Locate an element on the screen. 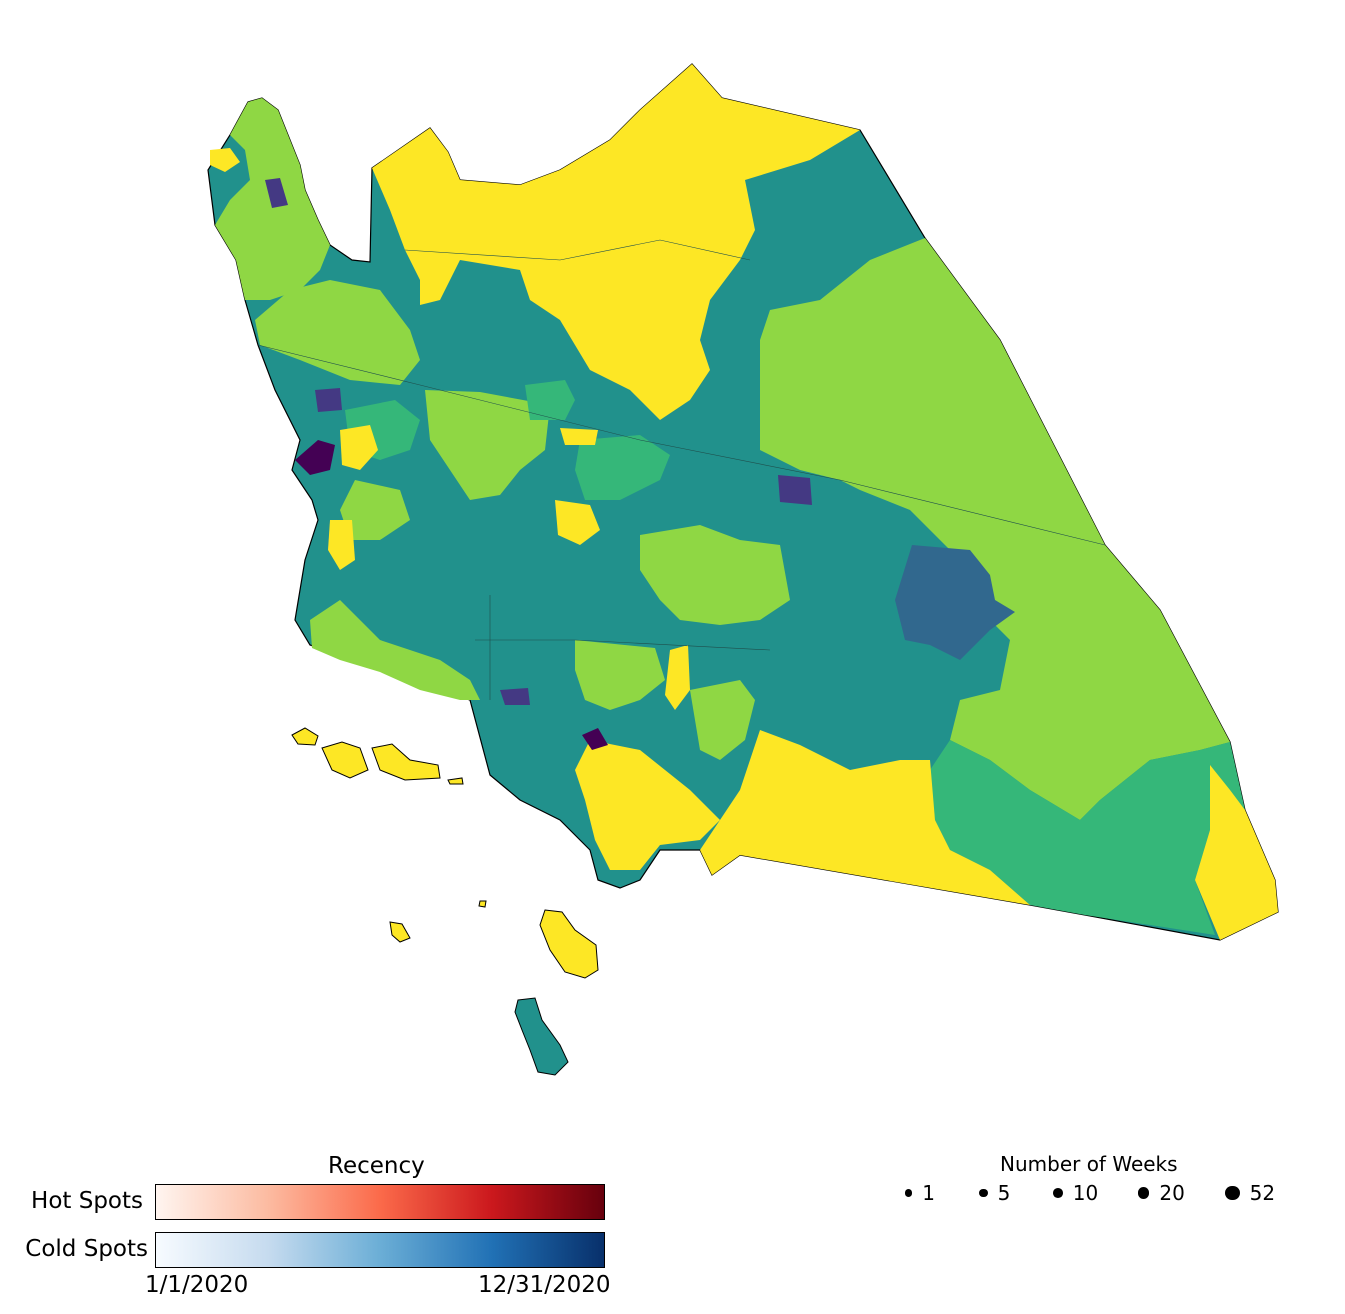  weeks-legend-label: 1 is located at coordinates (928, 1193).